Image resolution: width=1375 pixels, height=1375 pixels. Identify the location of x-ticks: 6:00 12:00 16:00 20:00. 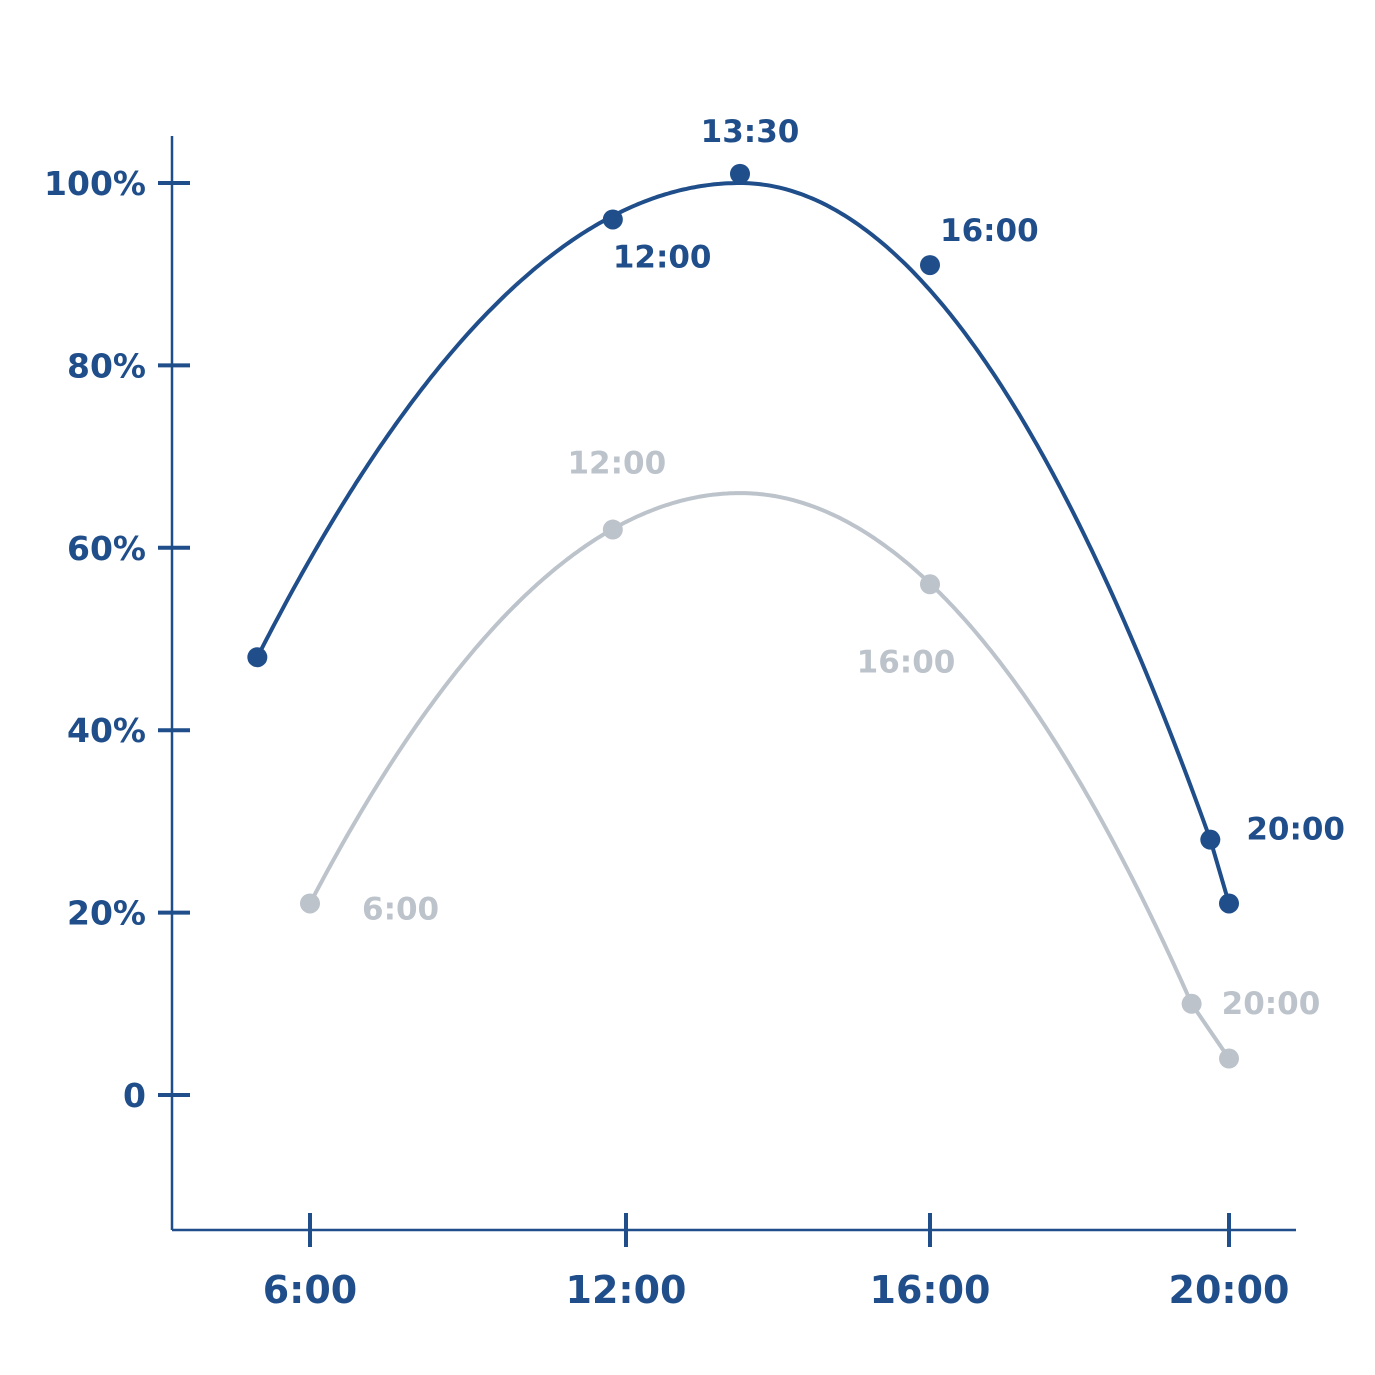
(776, 1262).